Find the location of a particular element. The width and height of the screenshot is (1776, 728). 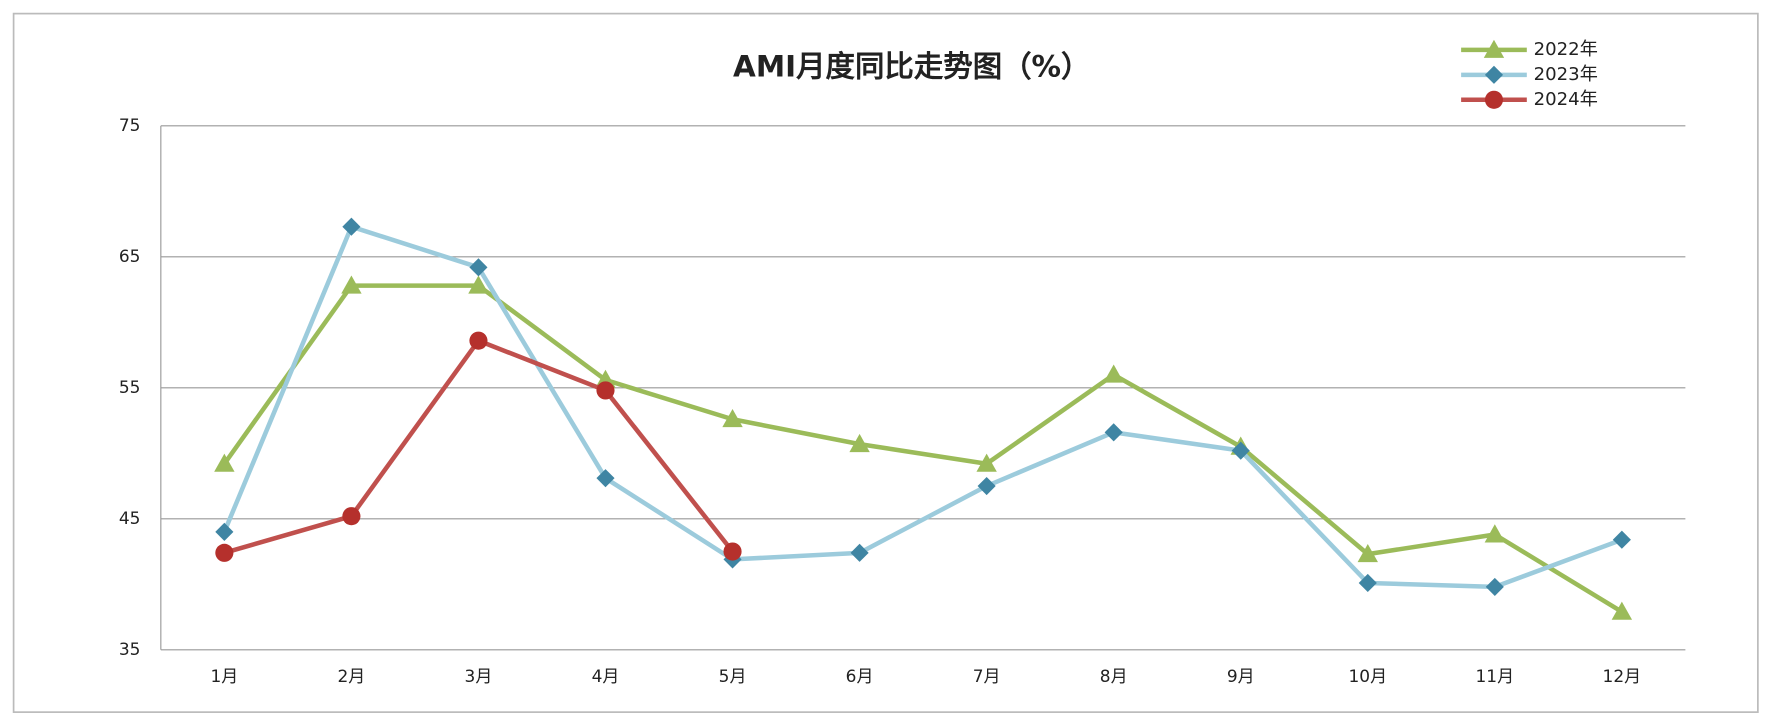

y-tick-label: 65 is located at coordinates (130, 257).